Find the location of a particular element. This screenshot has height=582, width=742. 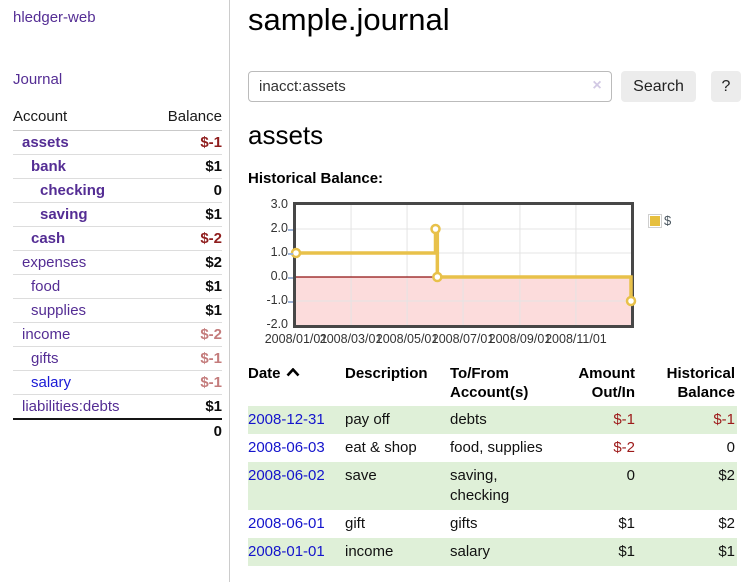

sidebar-account-row: expenses $2 is located at coordinates (117, 263).